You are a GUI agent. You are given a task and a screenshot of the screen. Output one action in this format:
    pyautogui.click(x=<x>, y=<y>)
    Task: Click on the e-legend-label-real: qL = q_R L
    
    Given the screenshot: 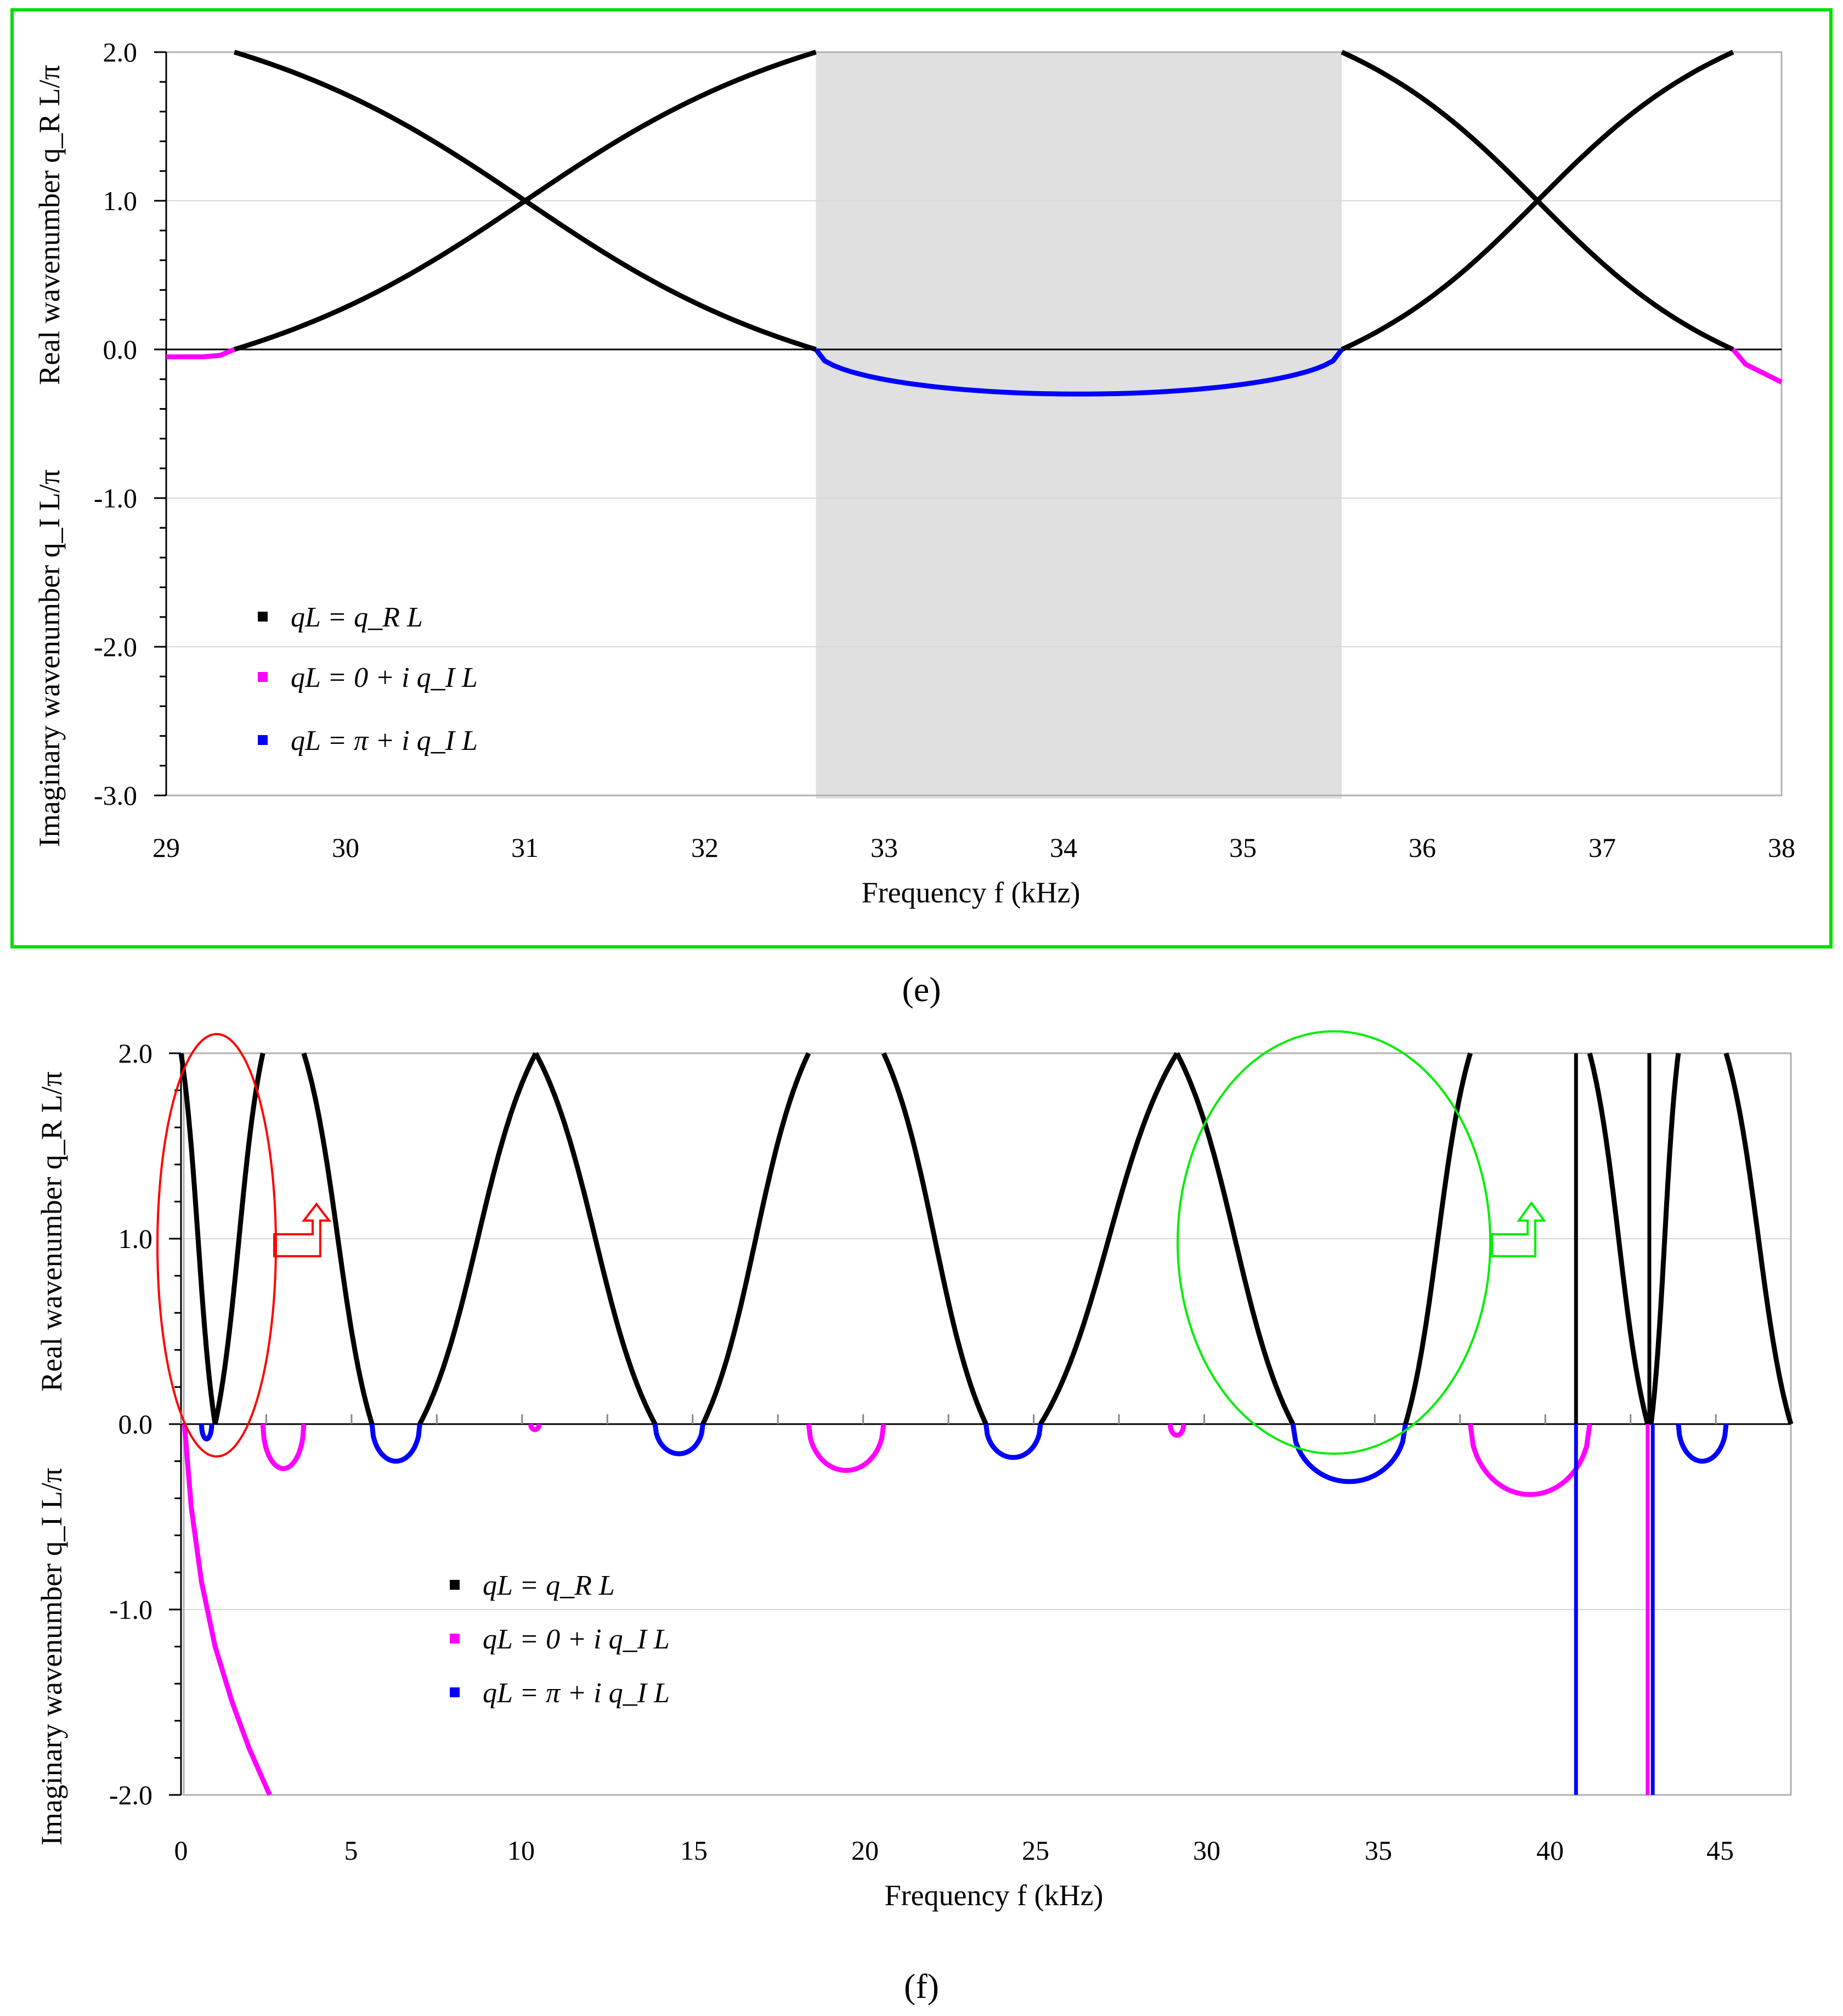 What is the action you would take?
    pyautogui.click(x=357, y=618)
    